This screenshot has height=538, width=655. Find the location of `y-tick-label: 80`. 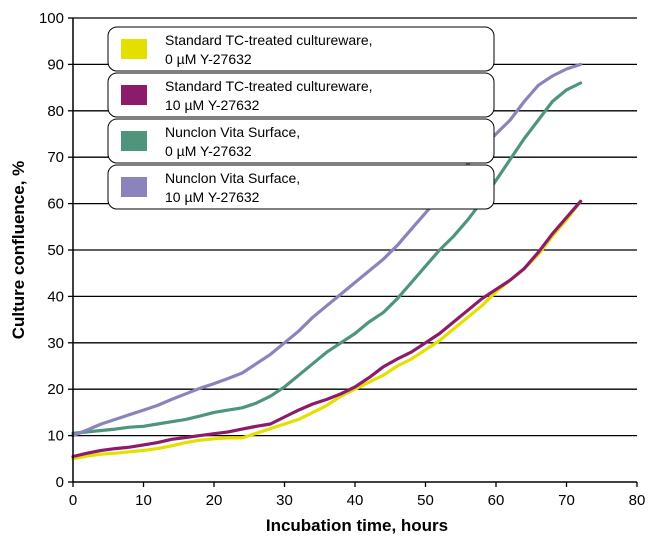

y-tick-label: 80 is located at coordinates (55, 111).